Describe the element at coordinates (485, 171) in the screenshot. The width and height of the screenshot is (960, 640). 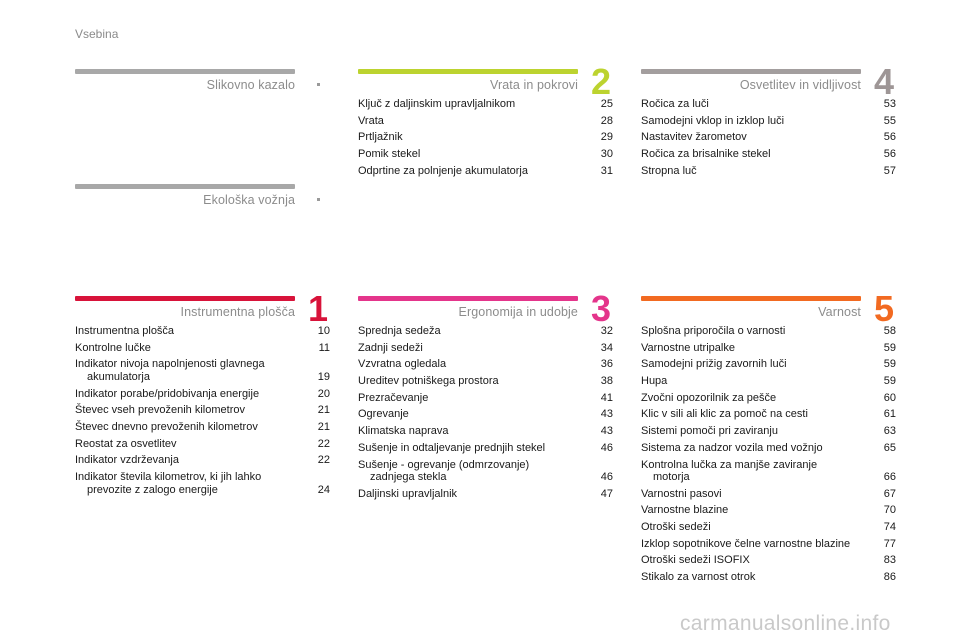
I see `toc-entry: Odprtine za polnjenje akumulatorja 31` at that location.